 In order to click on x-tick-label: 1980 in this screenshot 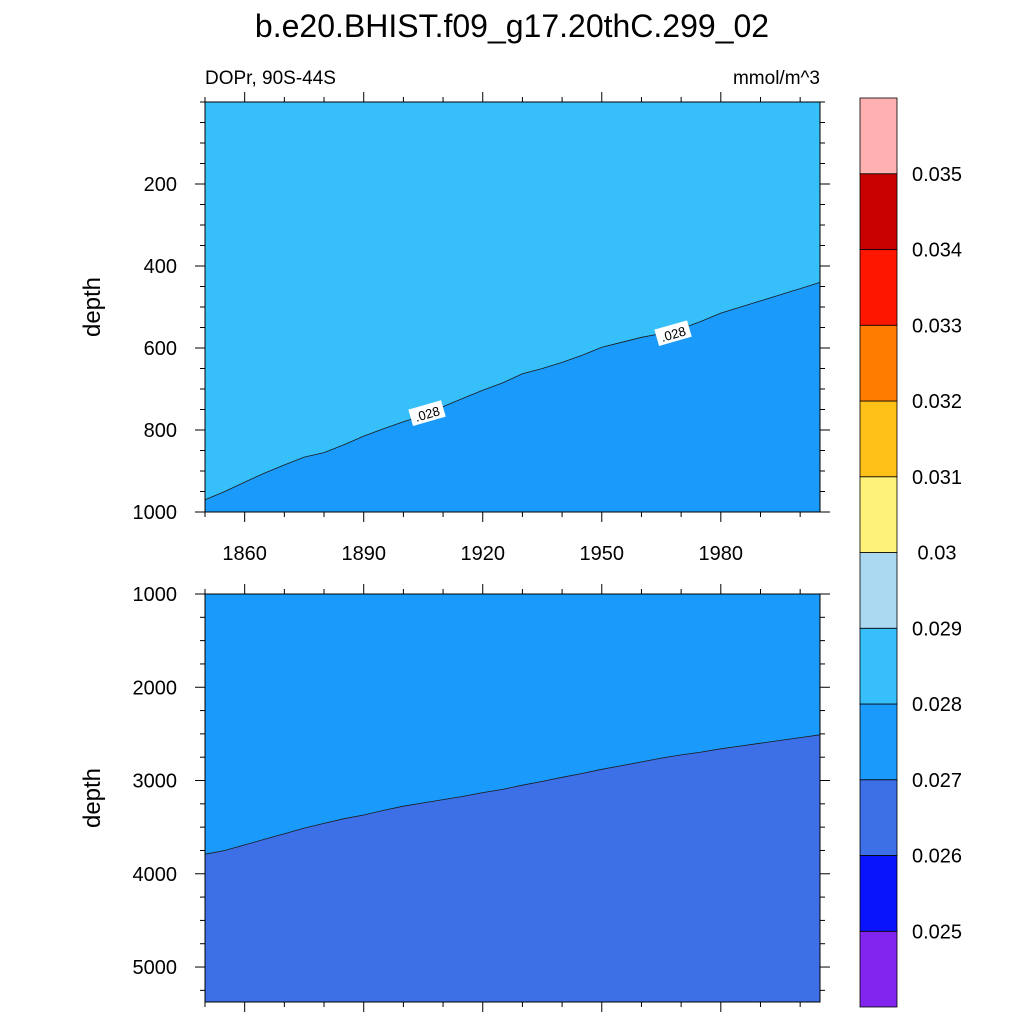, I will do `click(721, 554)`.